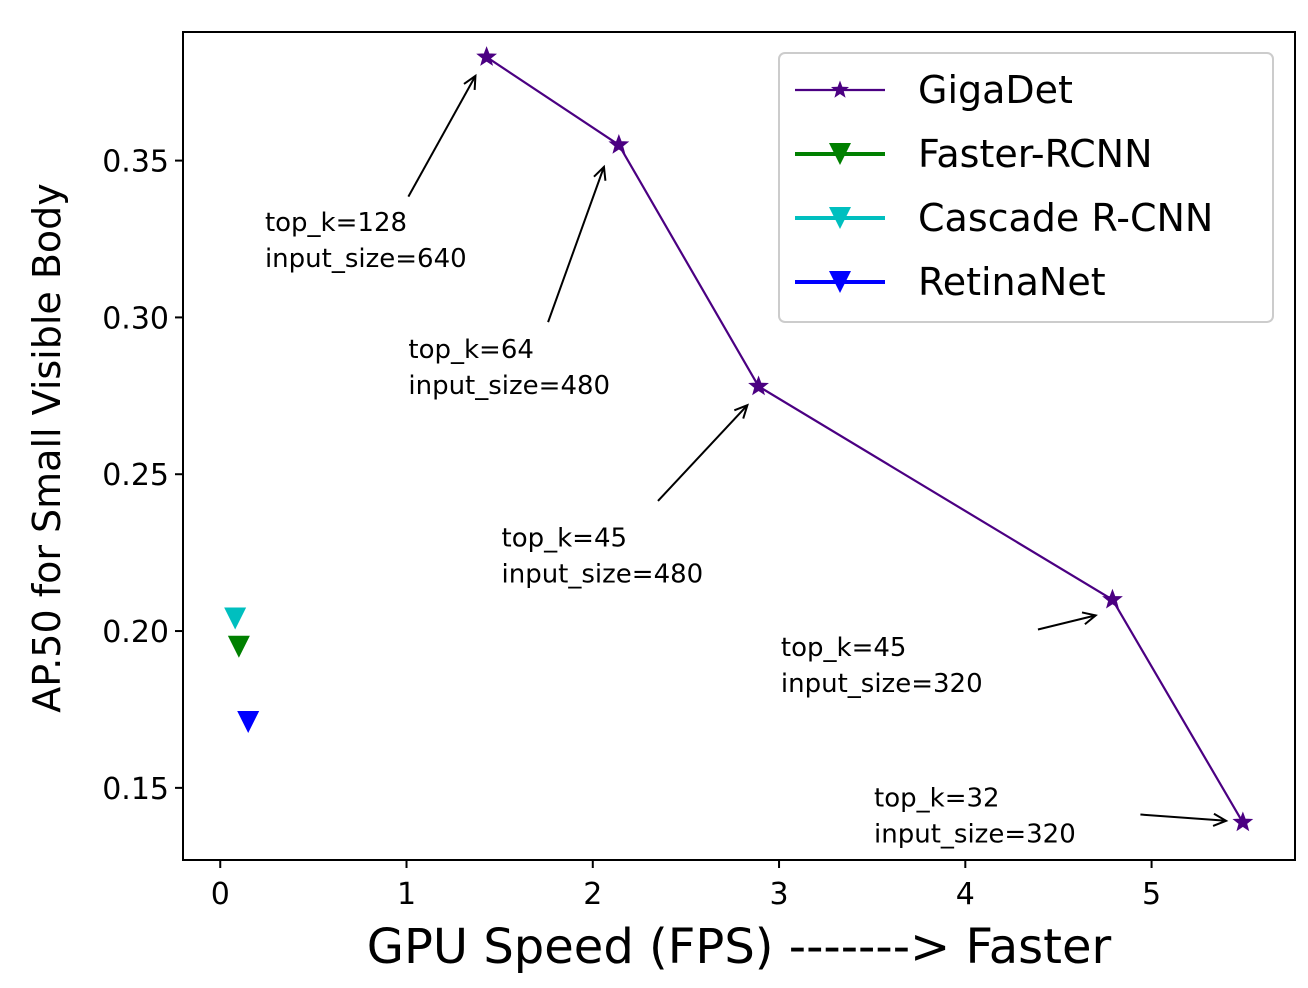  I want to click on legend-label: RetinaNet, so click(1012, 282).